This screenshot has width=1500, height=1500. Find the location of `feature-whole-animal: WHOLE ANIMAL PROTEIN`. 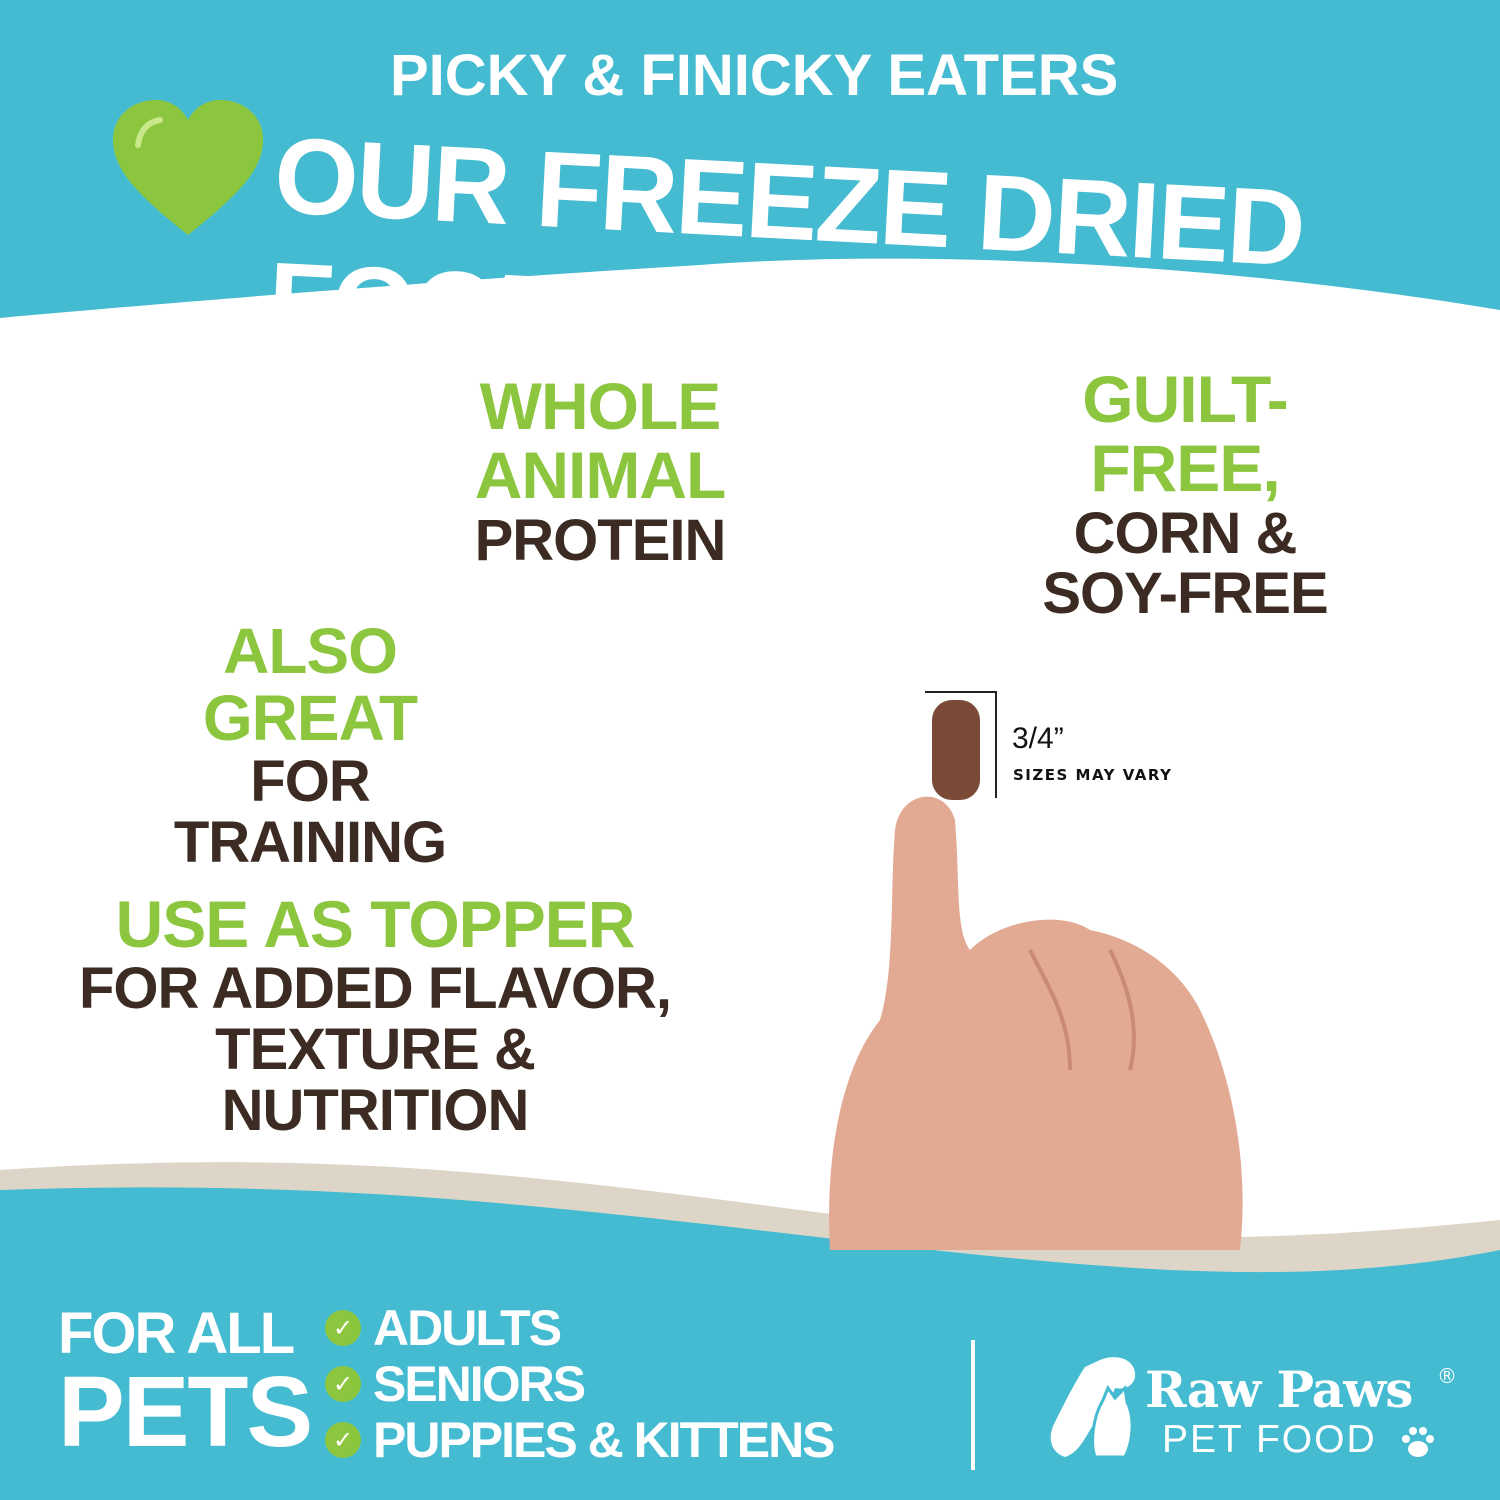

feature-whole-animal: WHOLE ANIMAL PROTEIN is located at coordinates (600, 471).